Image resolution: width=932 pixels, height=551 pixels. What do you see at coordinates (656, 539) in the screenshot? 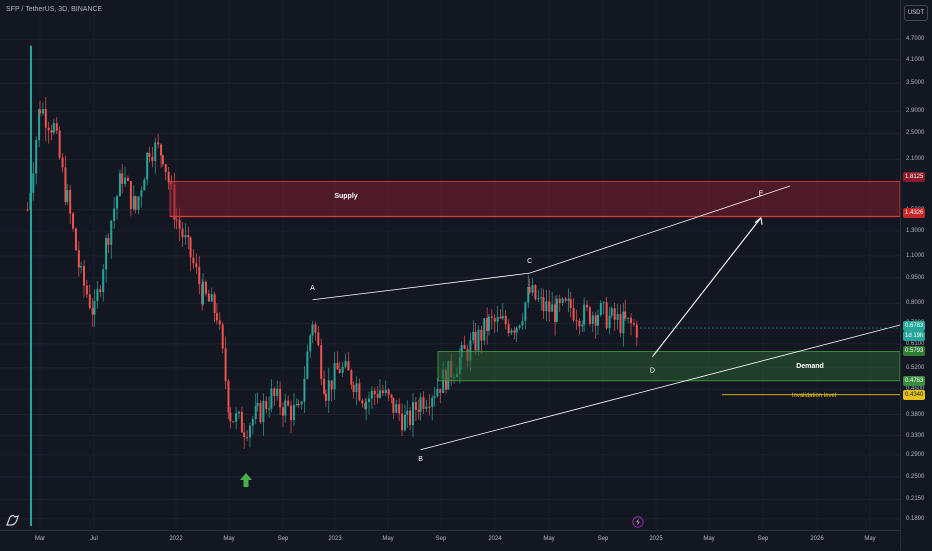
I see `time-tick-label: 2025` at bounding box center [656, 539].